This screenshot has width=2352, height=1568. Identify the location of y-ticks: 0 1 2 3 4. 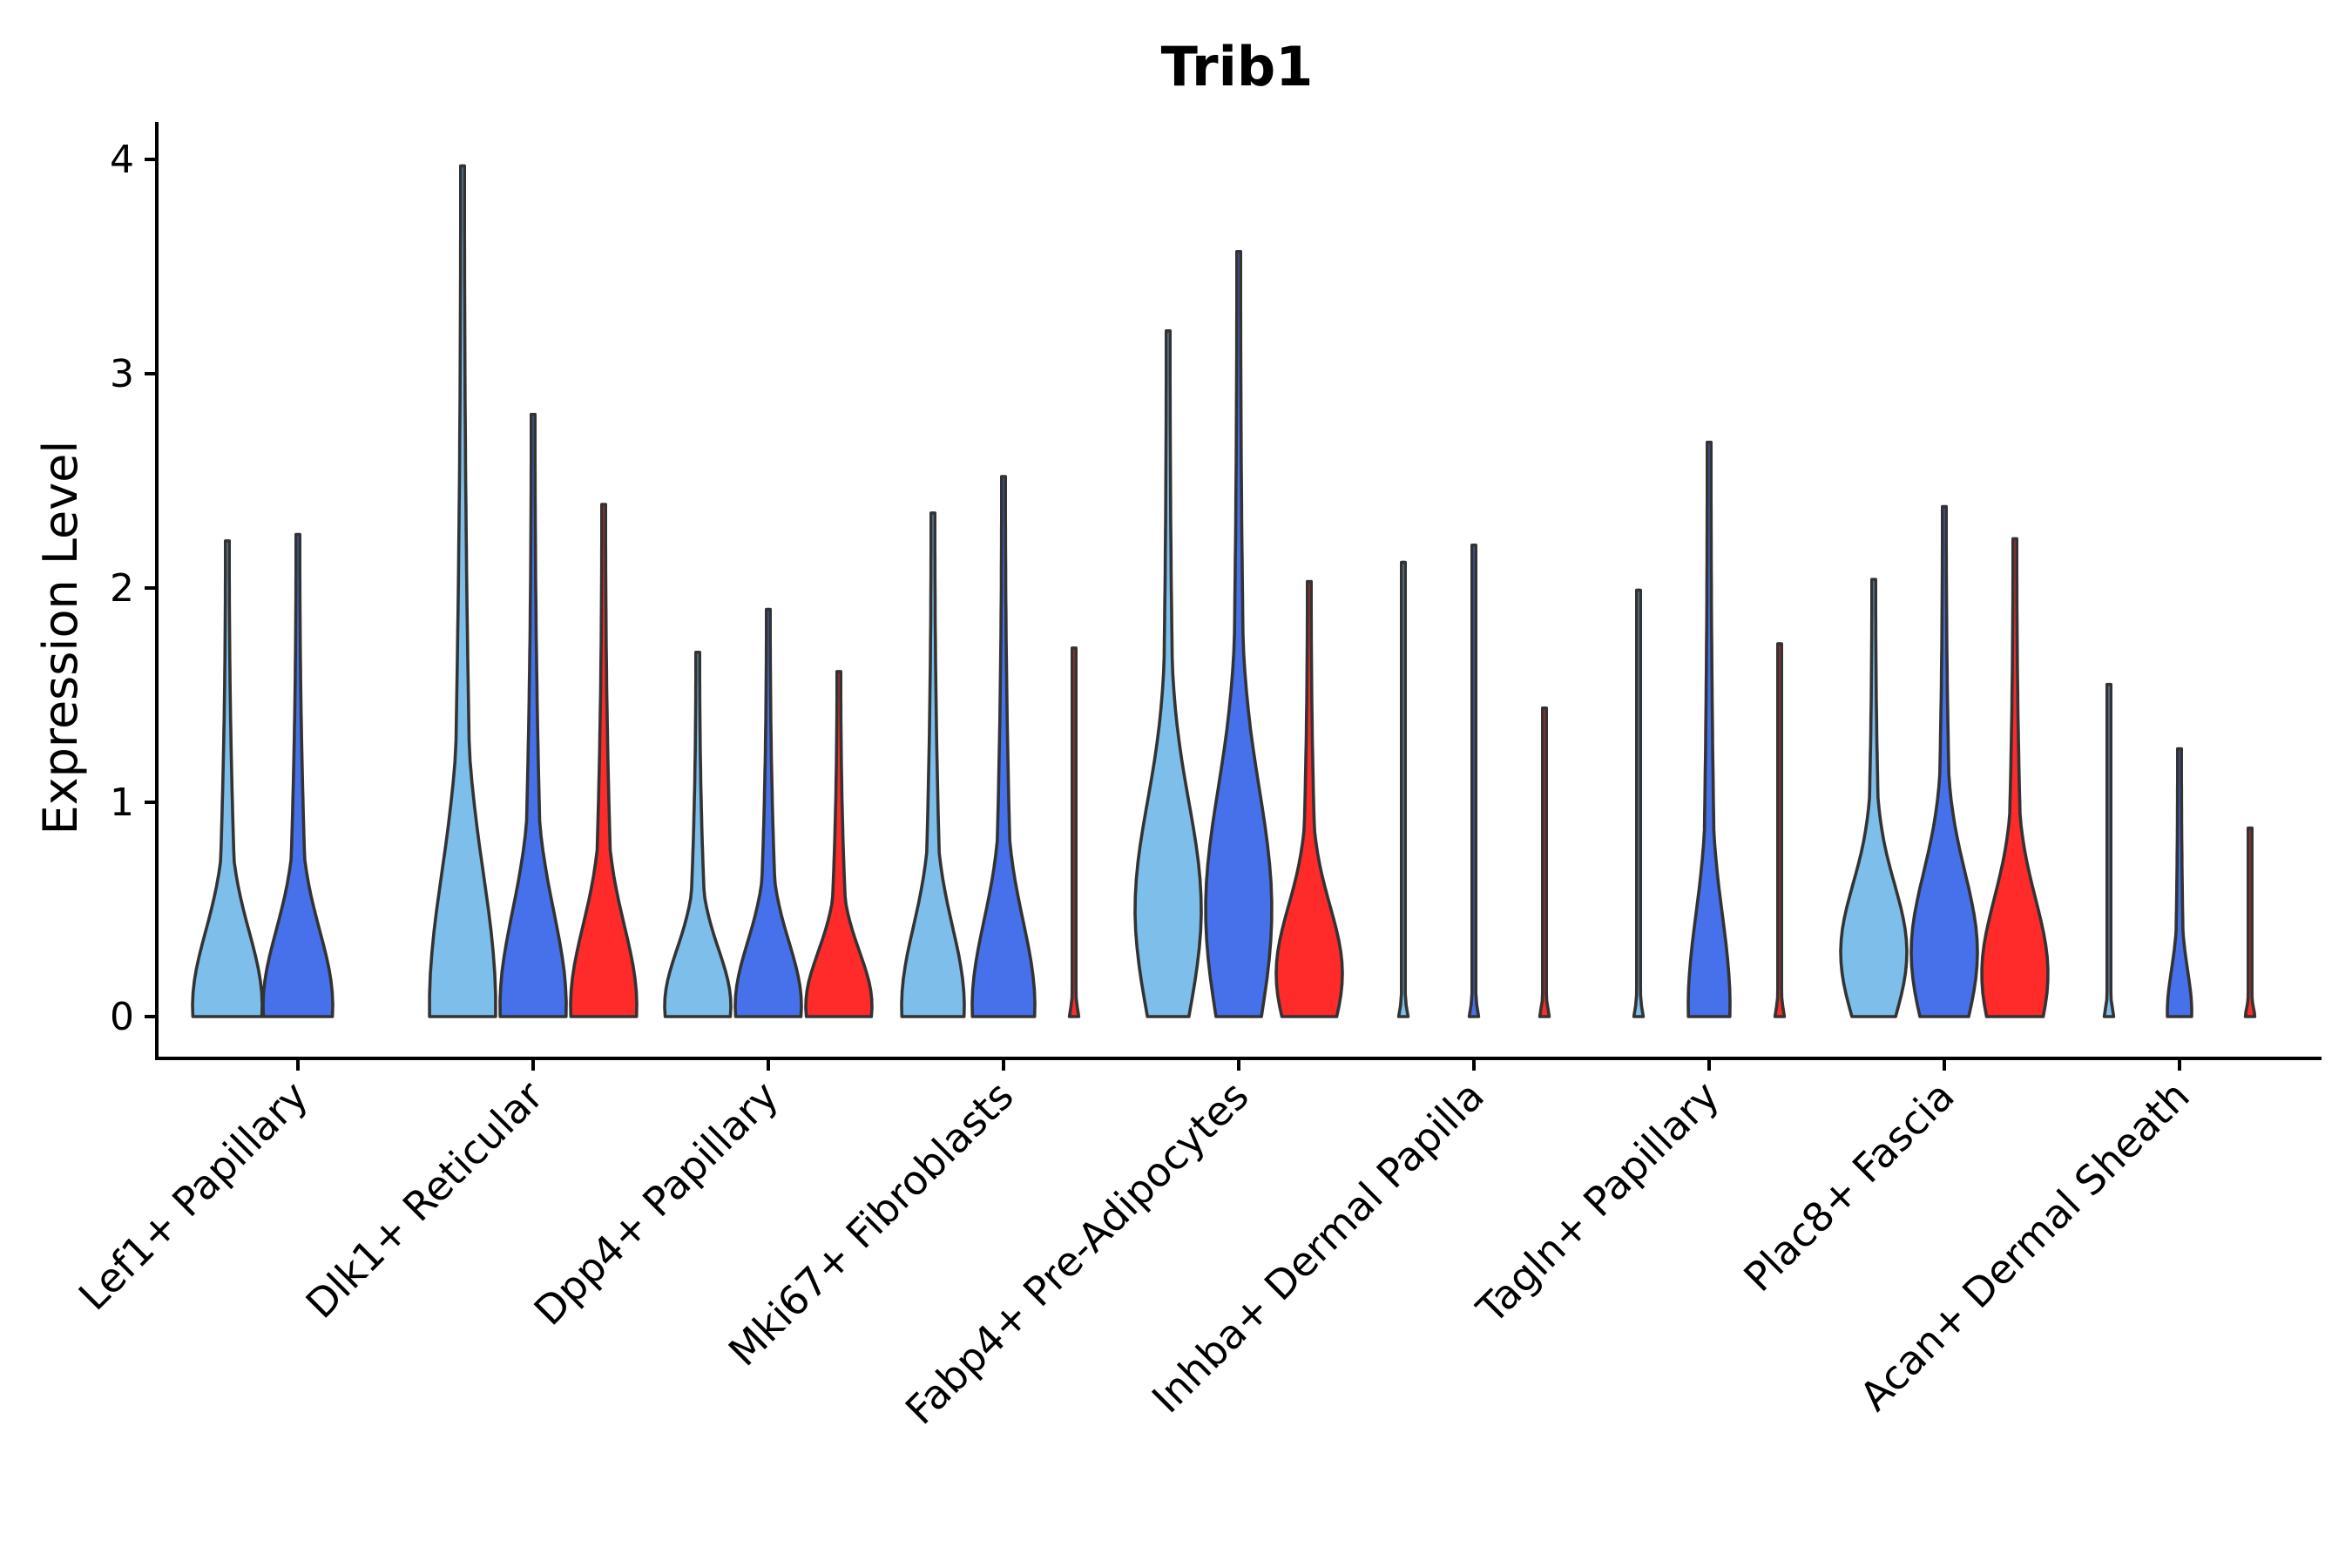
(134, 588).